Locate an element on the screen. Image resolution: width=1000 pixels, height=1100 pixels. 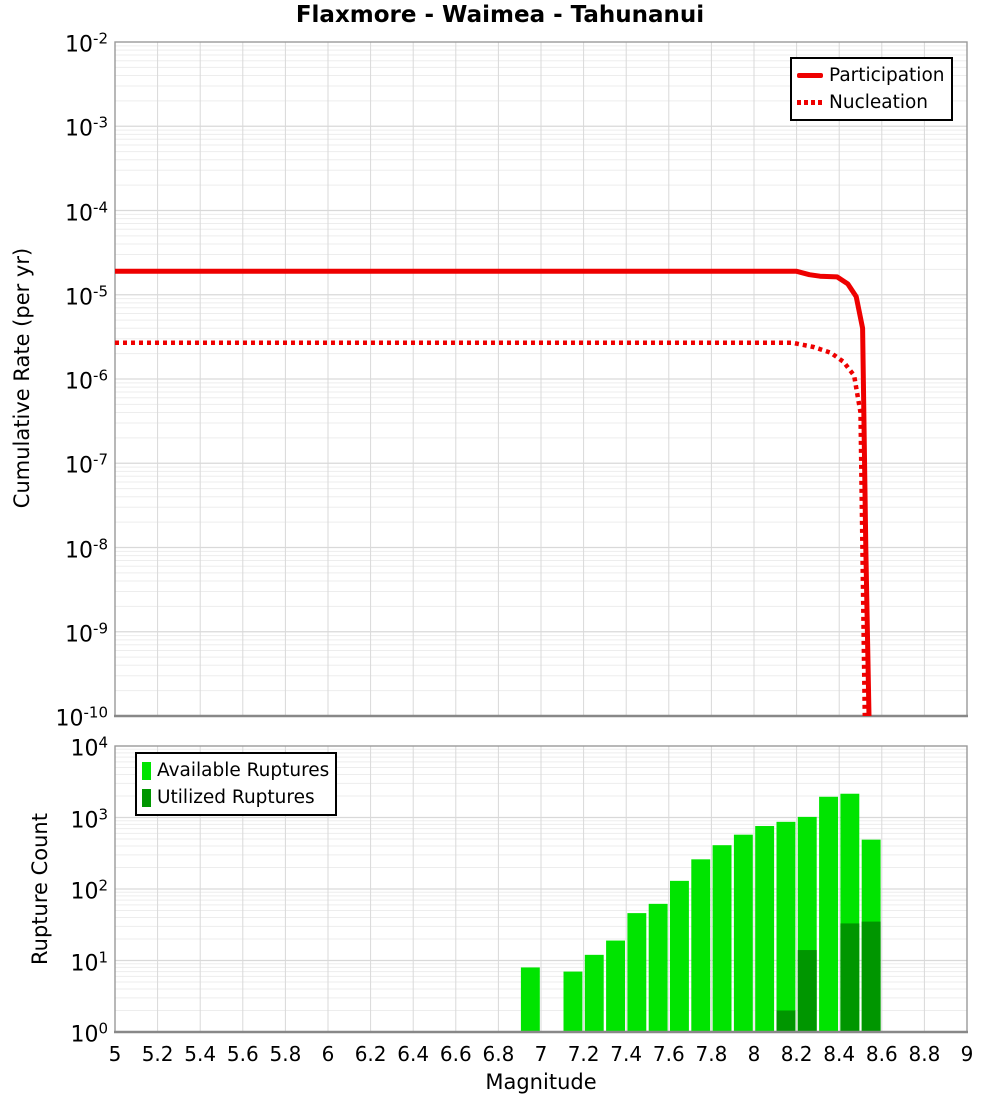
x-tick-label: 6.4 is located at coordinates (413, 1054).